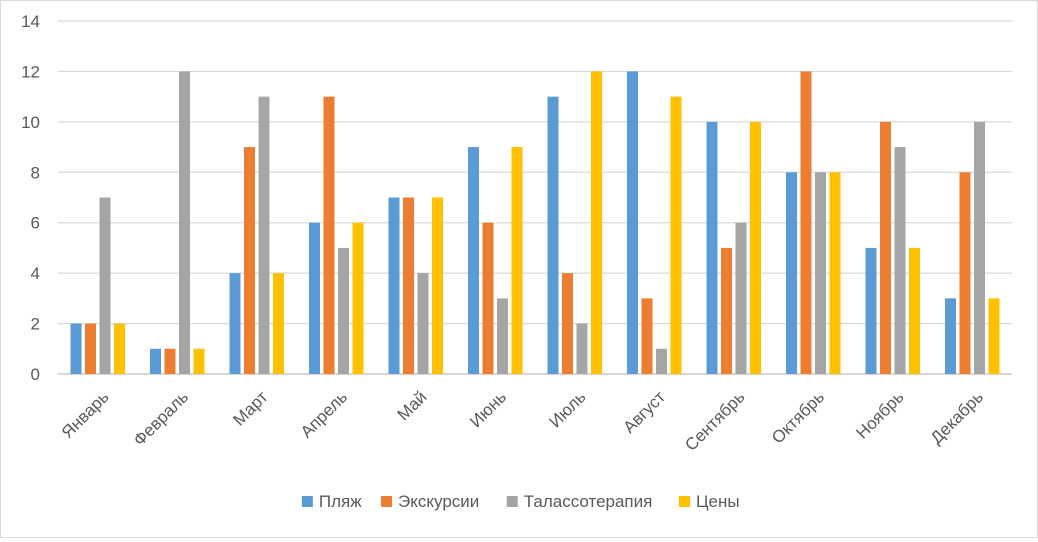  I want to click on bar-Цены-Май, so click(437, 285).